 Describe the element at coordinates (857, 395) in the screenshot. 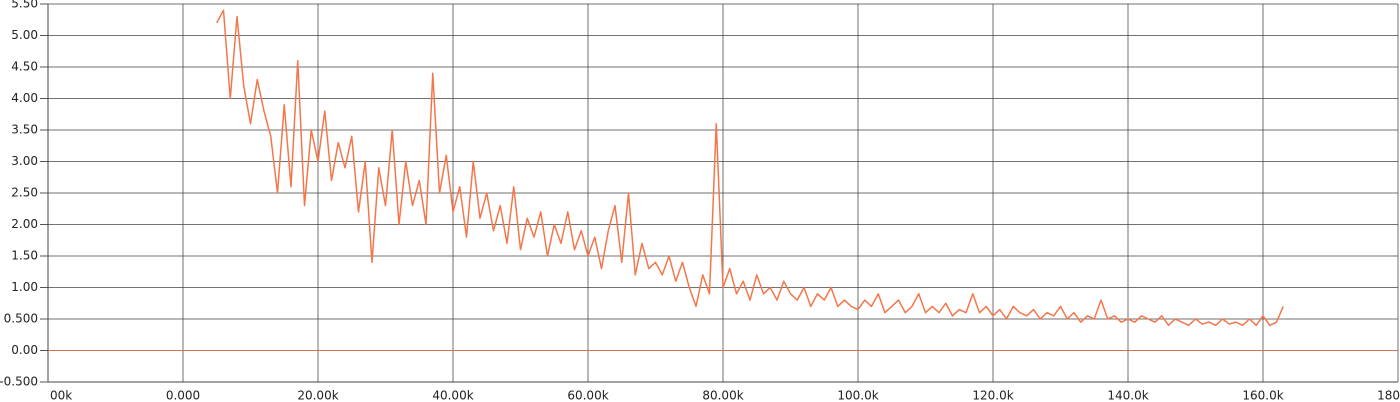

I see `x-tick-label: 100.0k` at that location.